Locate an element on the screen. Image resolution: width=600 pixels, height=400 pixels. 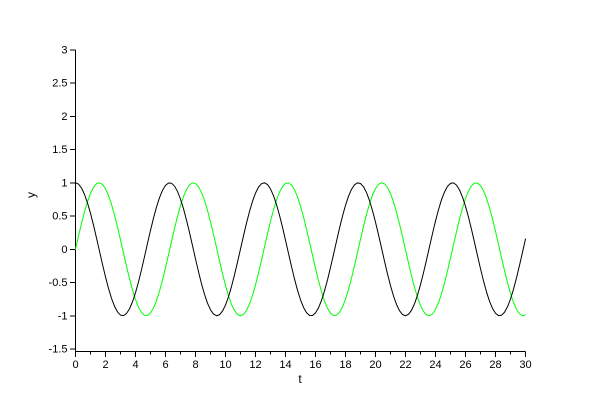
x-tick-label: 8 is located at coordinates (195, 365).